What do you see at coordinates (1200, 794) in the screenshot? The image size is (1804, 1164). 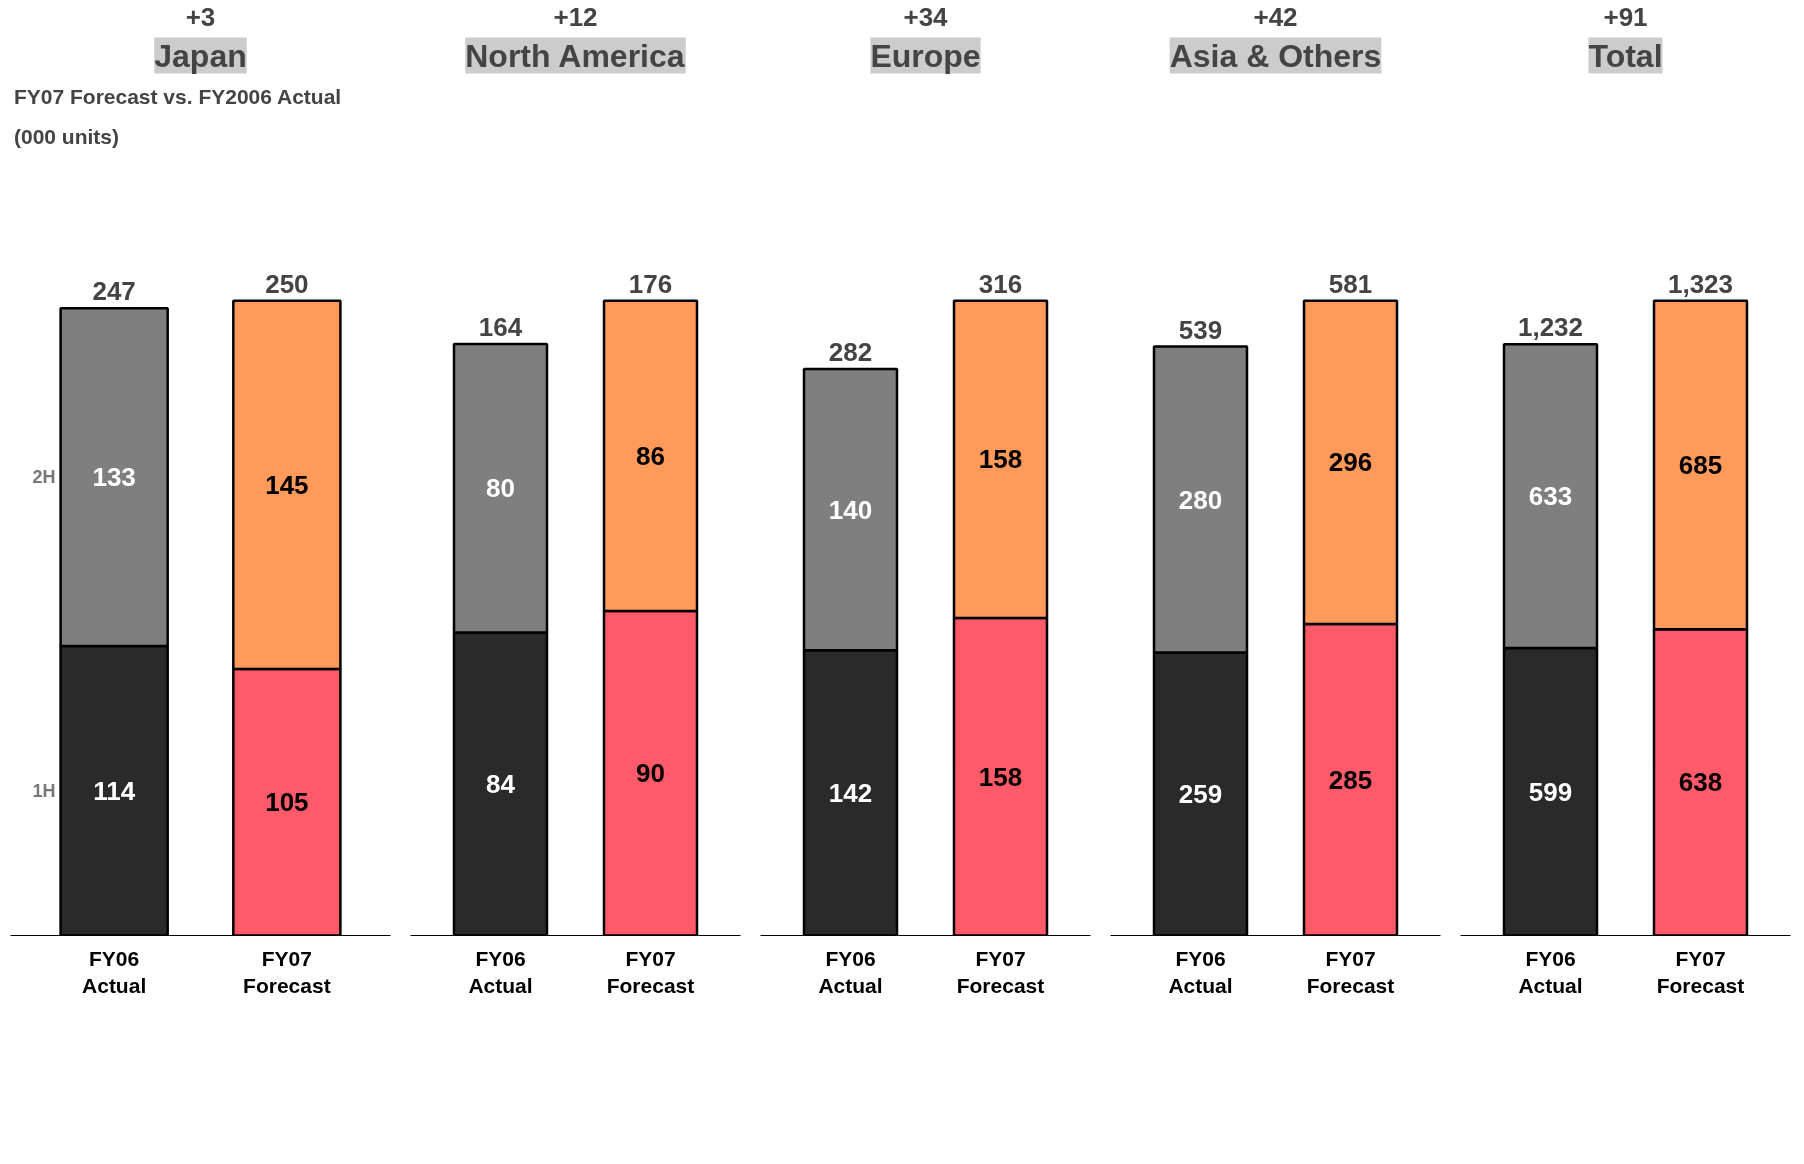 I see `data-label: 259` at bounding box center [1200, 794].